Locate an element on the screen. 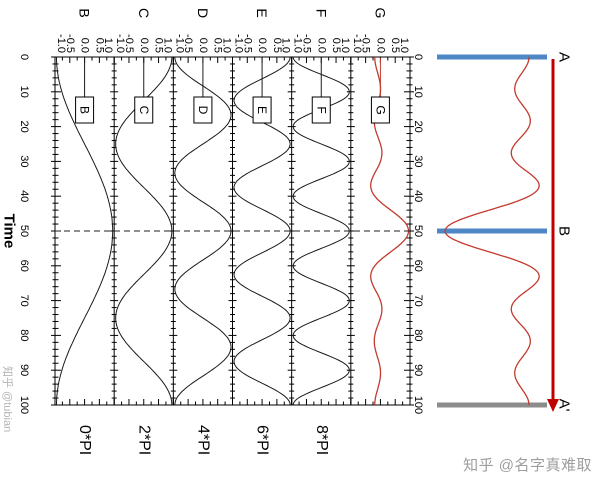 The width and height of the screenshot is (600, 491). curve-B is located at coordinates (85, 231).